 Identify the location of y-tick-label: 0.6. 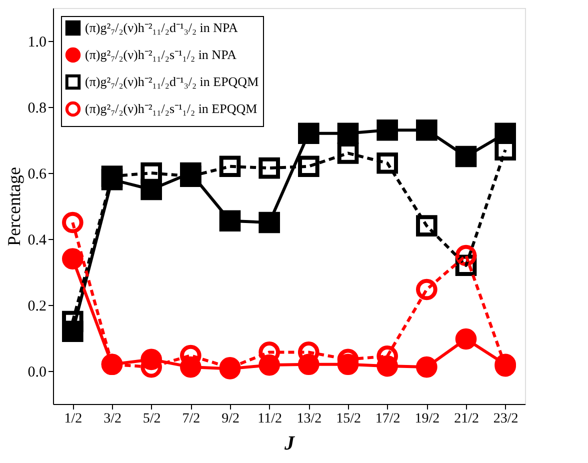
(37, 174).